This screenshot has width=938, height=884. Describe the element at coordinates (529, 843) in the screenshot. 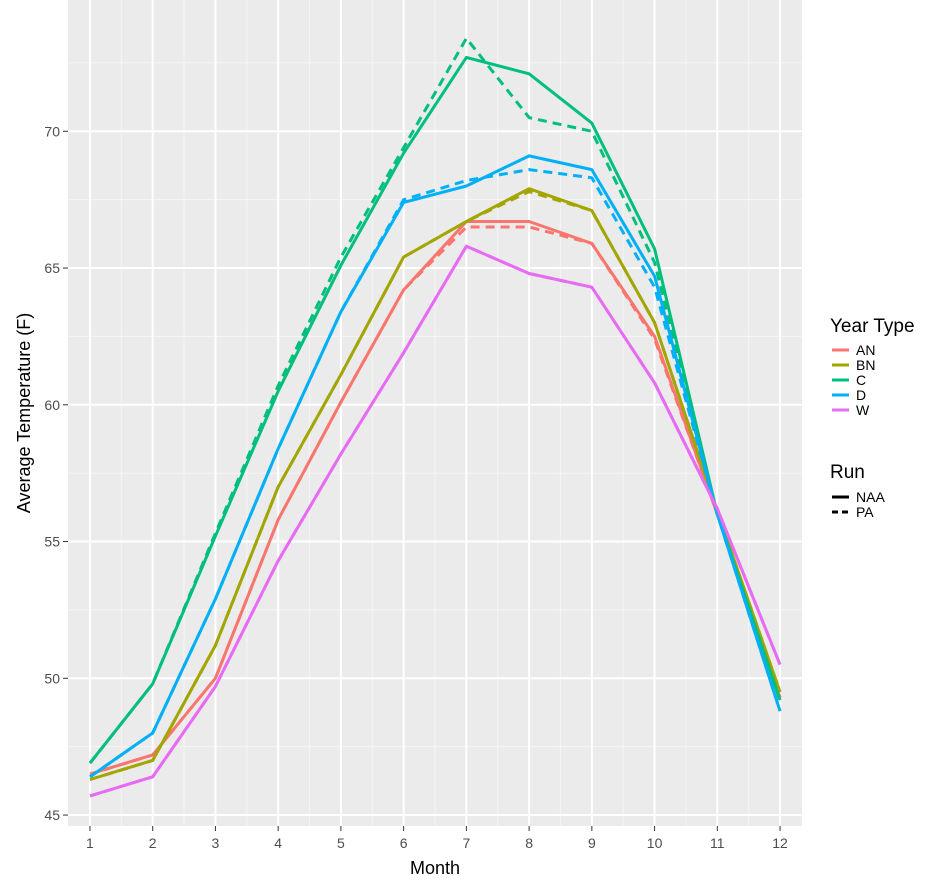

I see `x-tick-label: 8` at that location.